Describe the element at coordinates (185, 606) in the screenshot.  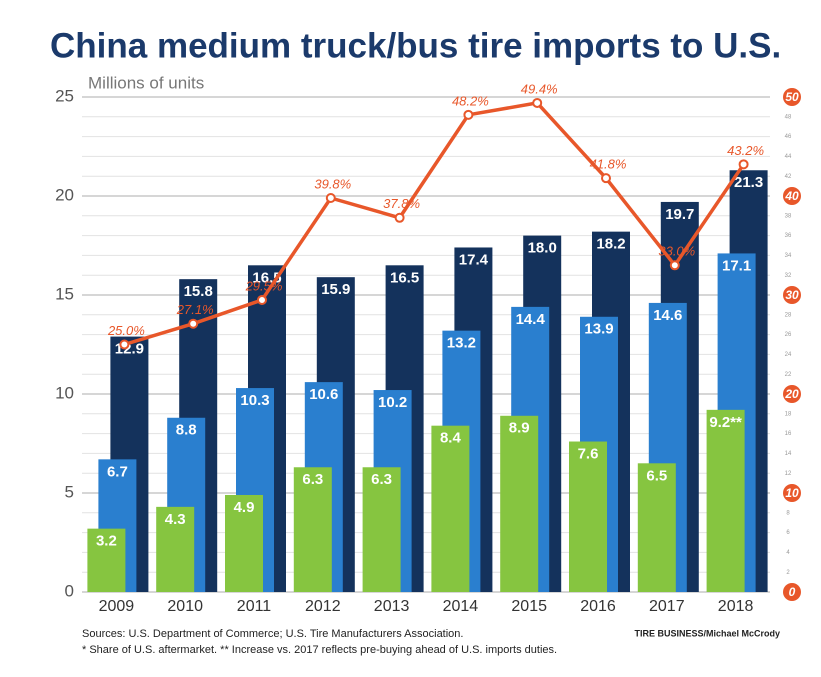
I see `x-tick-label: 2010` at that location.